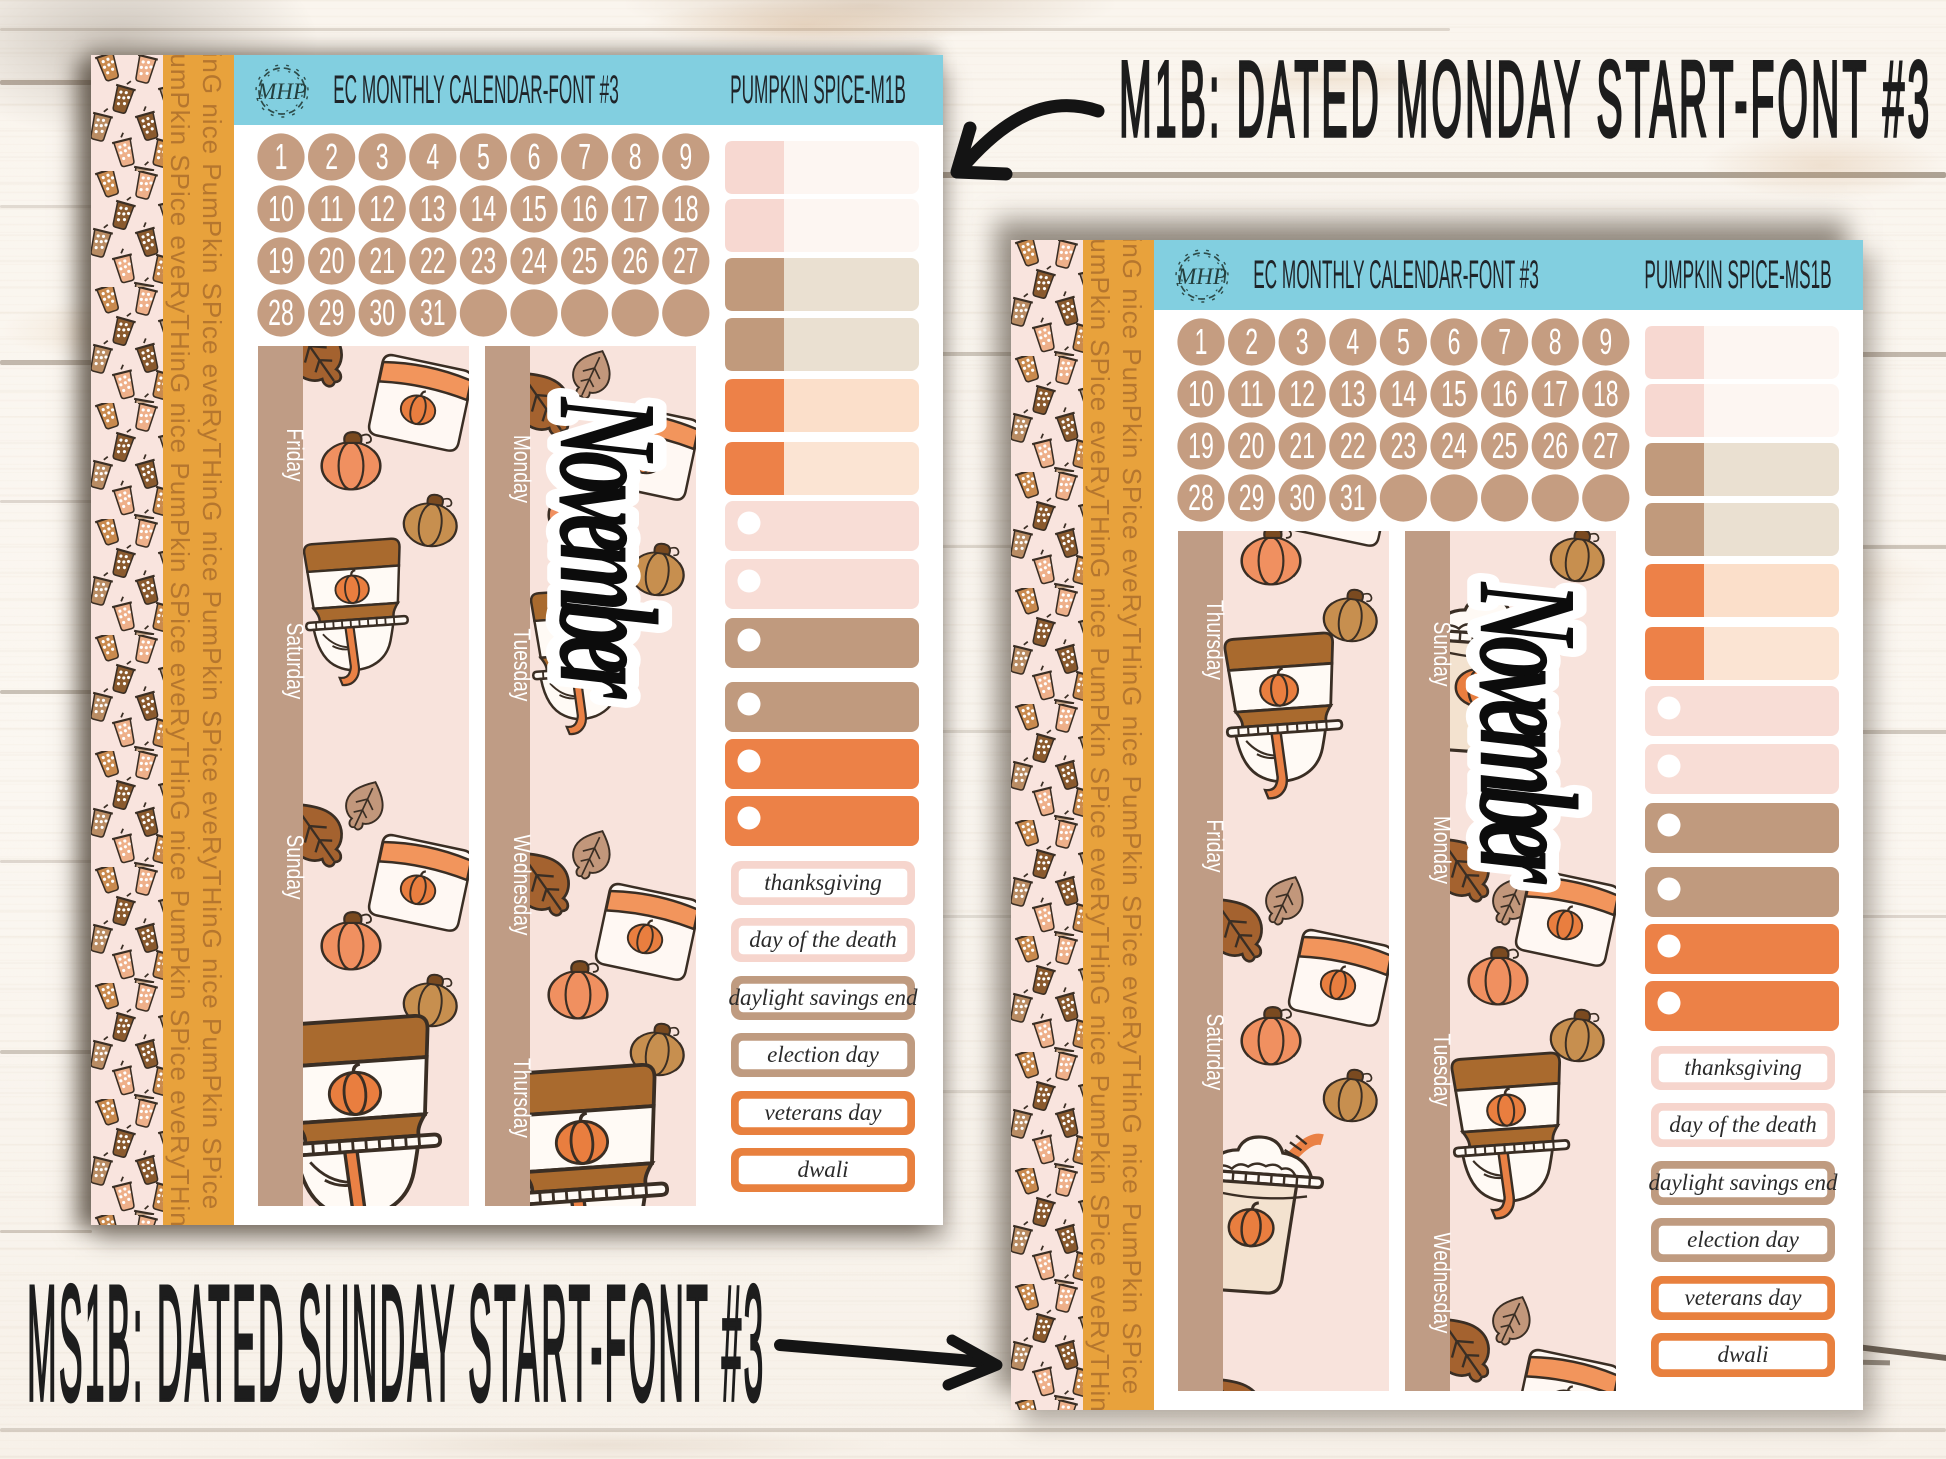  Describe the element at coordinates (818, 89) in the screenshot. I see `svg-text: PUMPKIN SPICE-M1B` at that location.